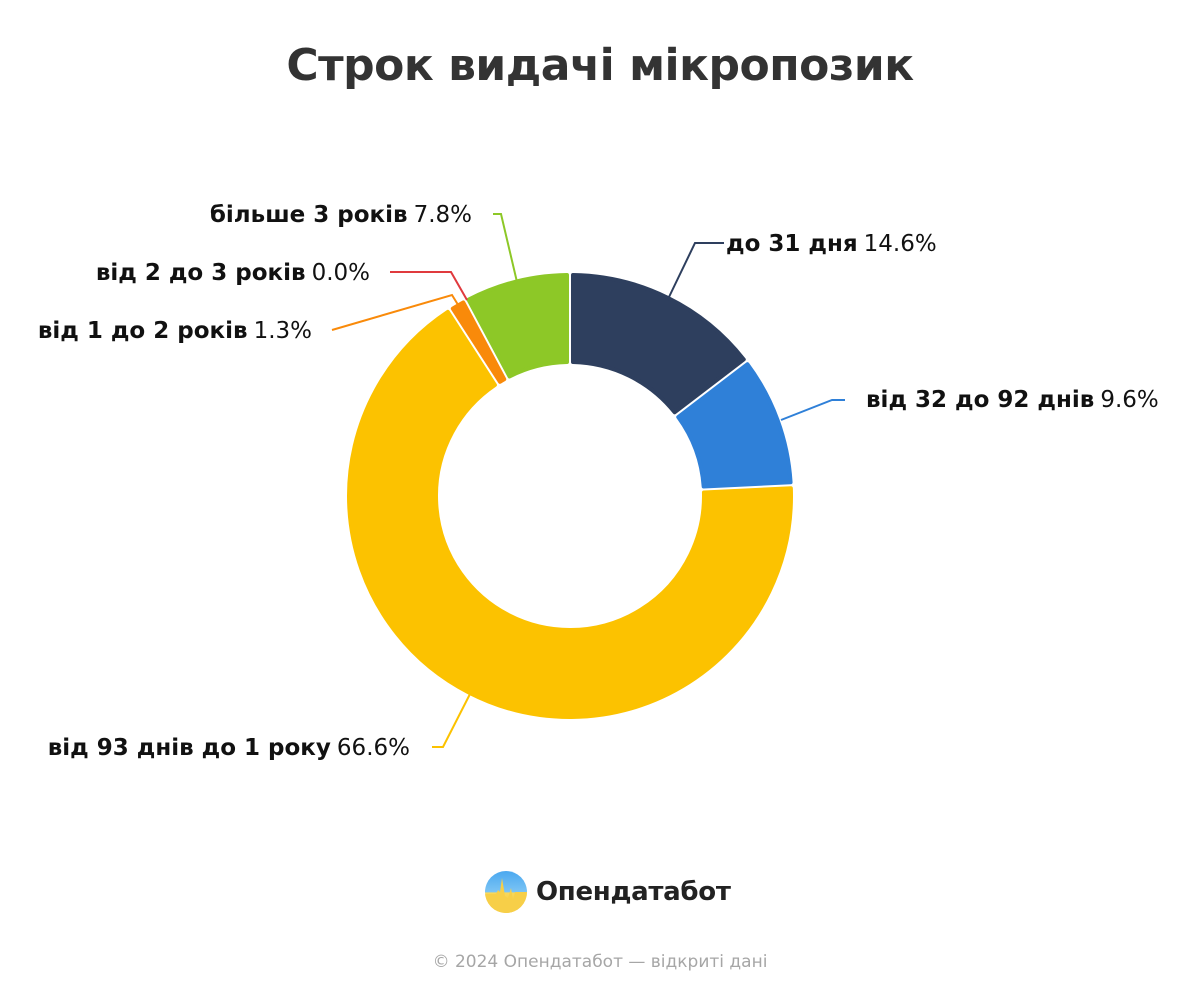 This screenshot has height=1000, width=1200. I want to click on slice-label-3: від 1 до 2 років 1.3%, so click(174, 331).